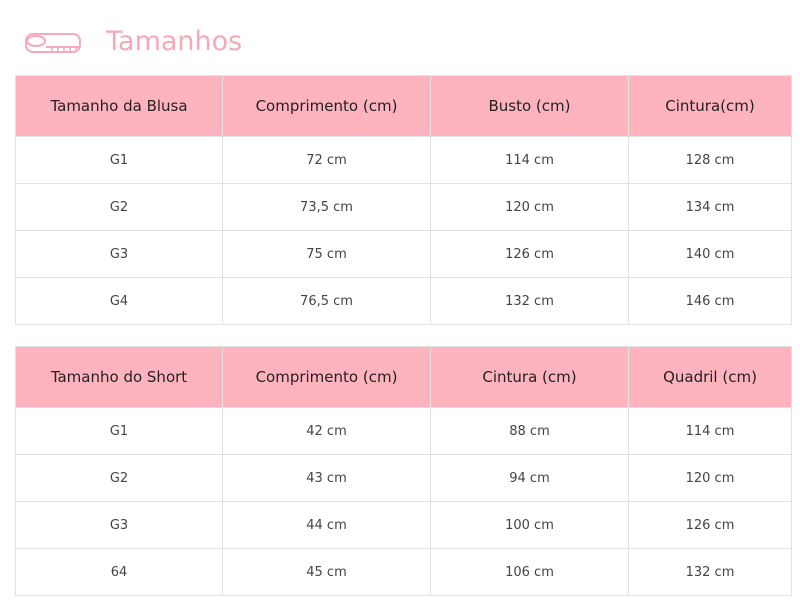  What do you see at coordinates (326, 160) in the screenshot?
I see `table-cell: 72 cm` at bounding box center [326, 160].